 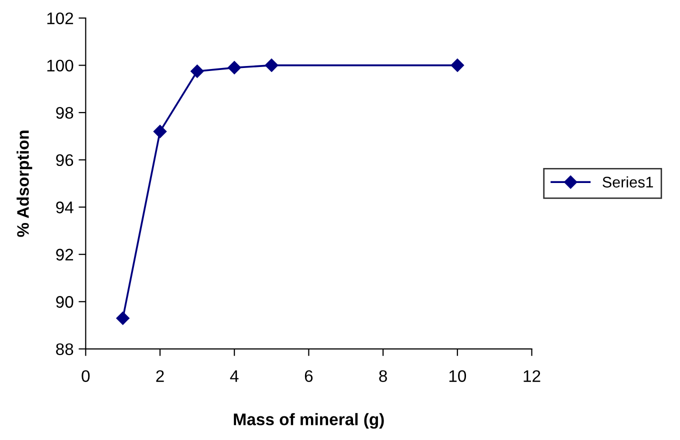 What do you see at coordinates (309, 421) in the screenshot?
I see `x-axis-title: Mass of mineral (g)` at bounding box center [309, 421].